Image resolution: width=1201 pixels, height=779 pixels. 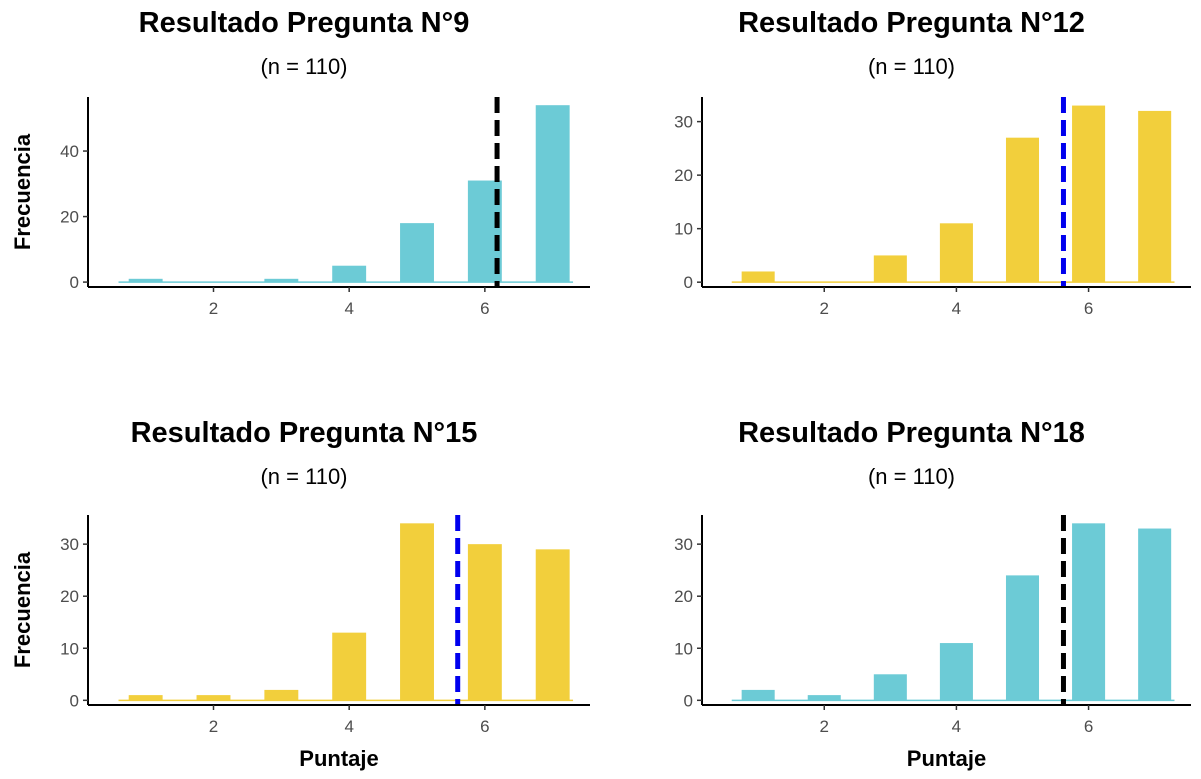 What do you see at coordinates (69, 151) in the screenshot?
I see `y-tick-label: 40` at bounding box center [69, 151].